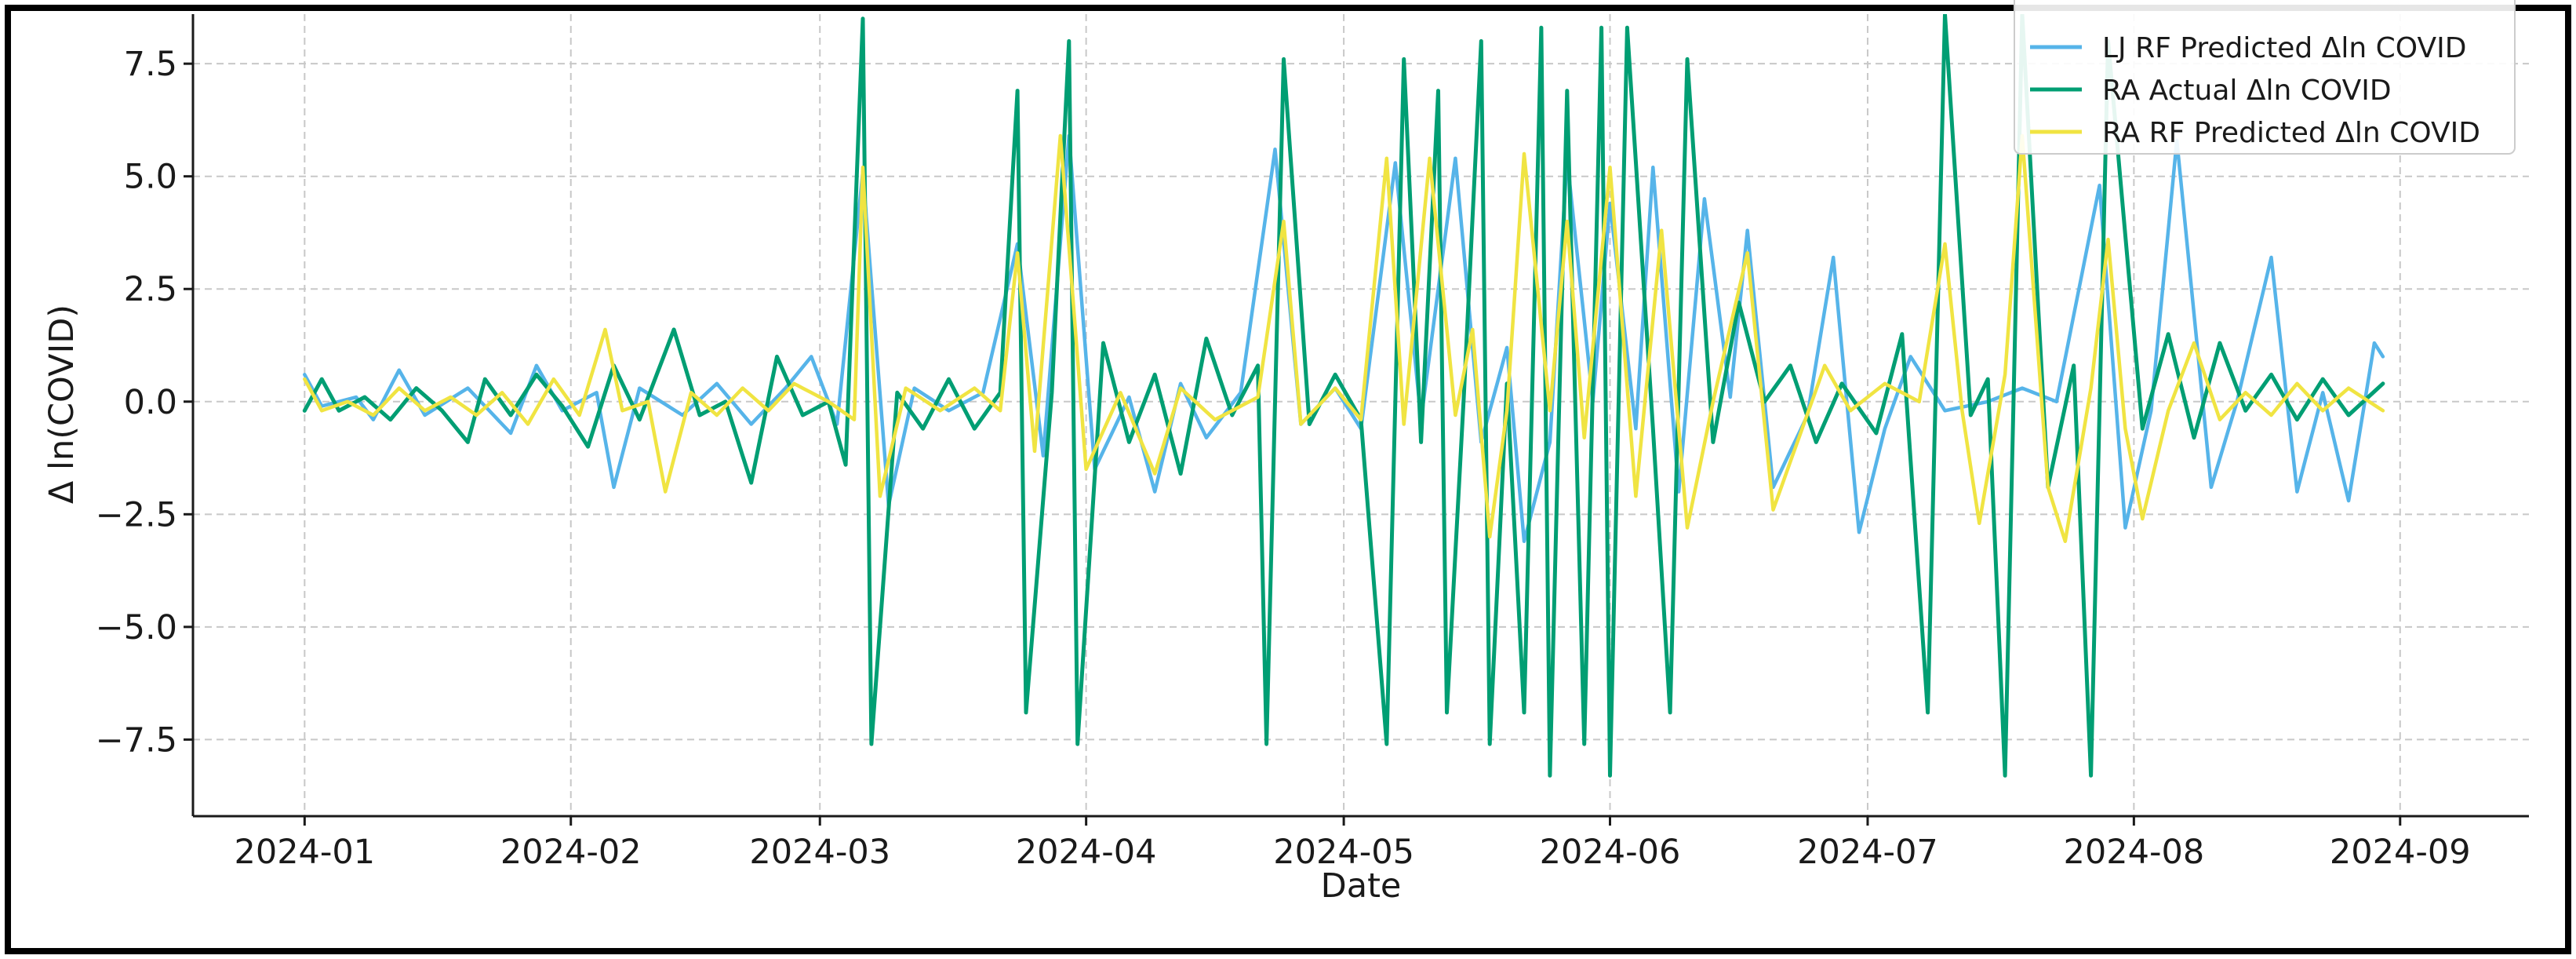 The width and height of the screenshot is (2576, 959). I want to click on y-tick-label: 7.5, so click(150, 64).